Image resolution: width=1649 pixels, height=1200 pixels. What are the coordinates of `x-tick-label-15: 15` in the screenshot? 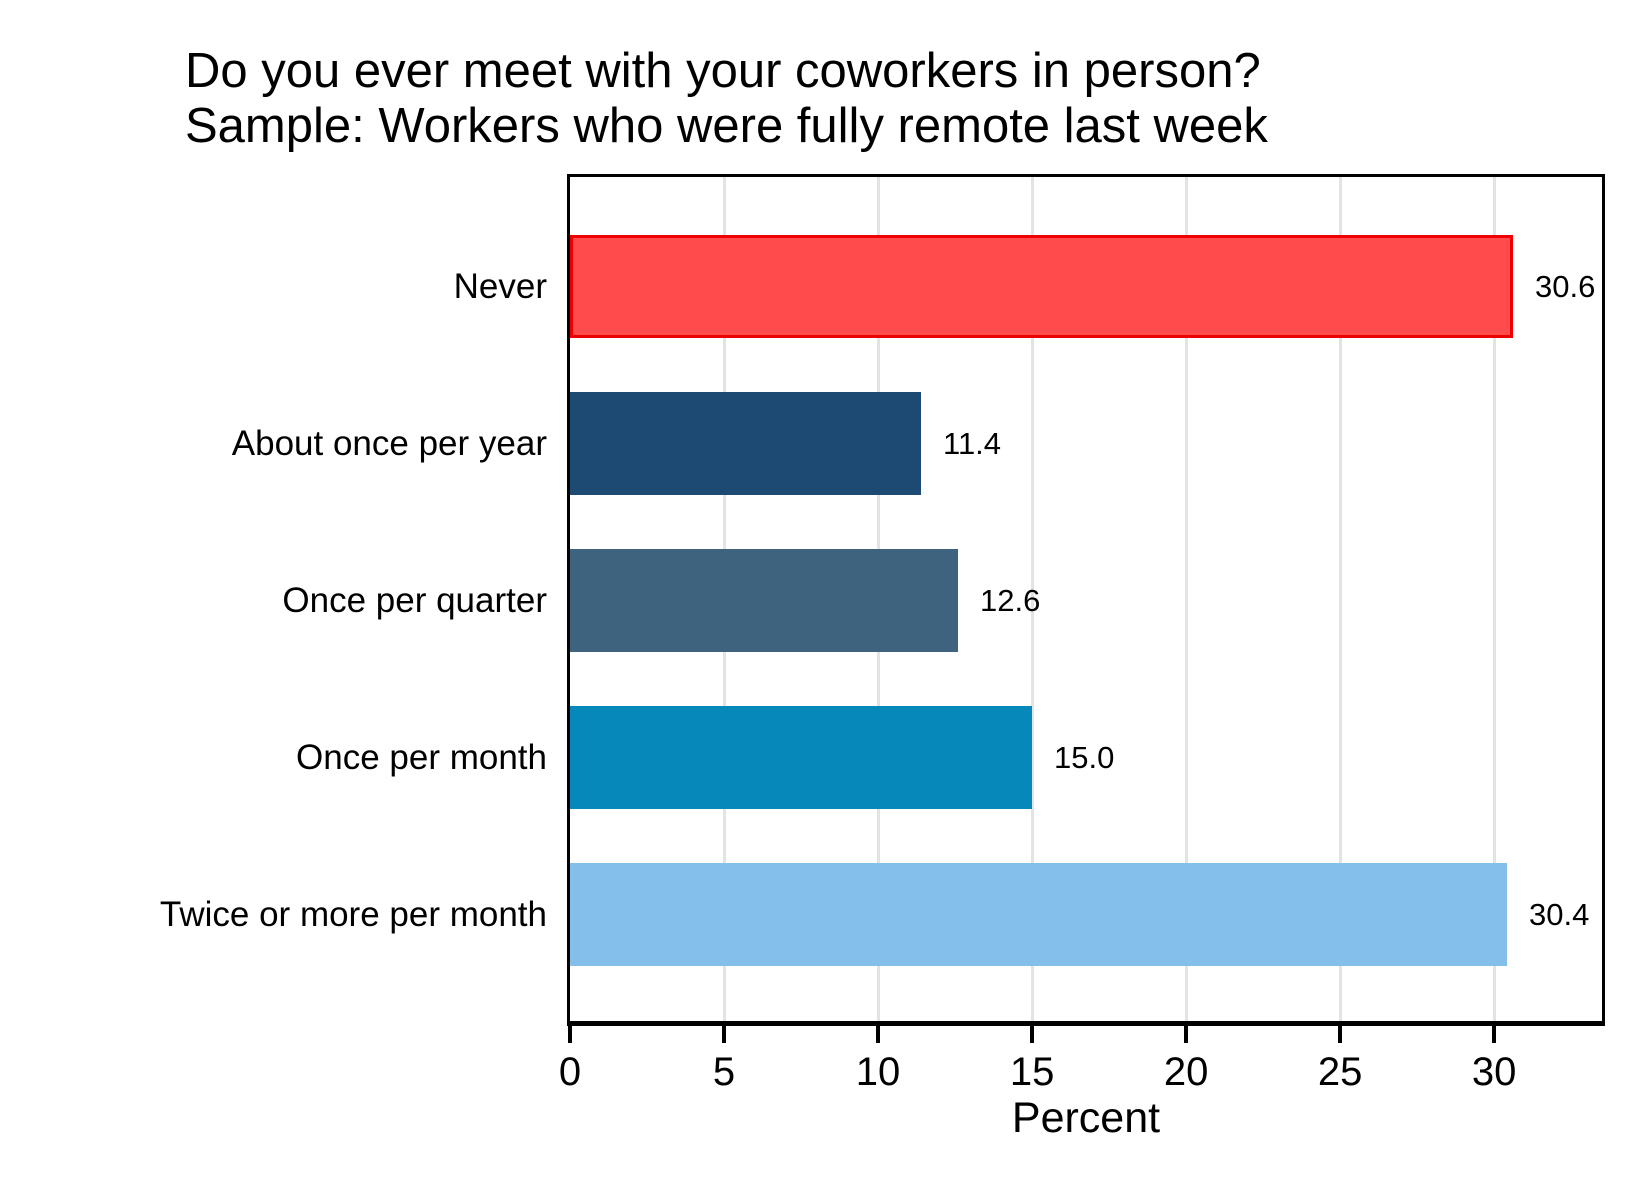 It's located at (1032, 1072).